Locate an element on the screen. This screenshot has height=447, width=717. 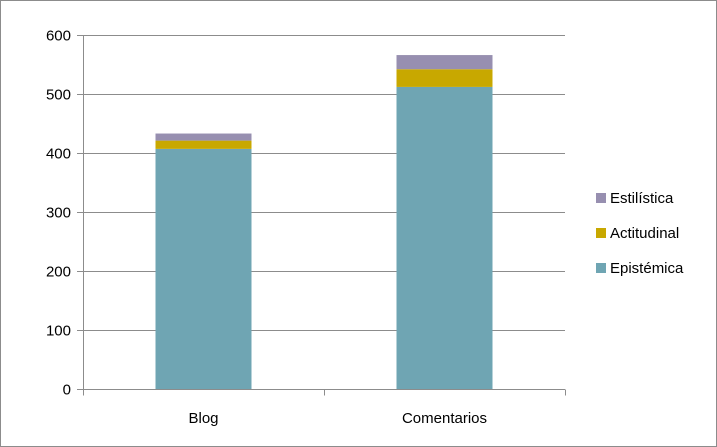
legend-label: Actitudinal is located at coordinates (644, 233).